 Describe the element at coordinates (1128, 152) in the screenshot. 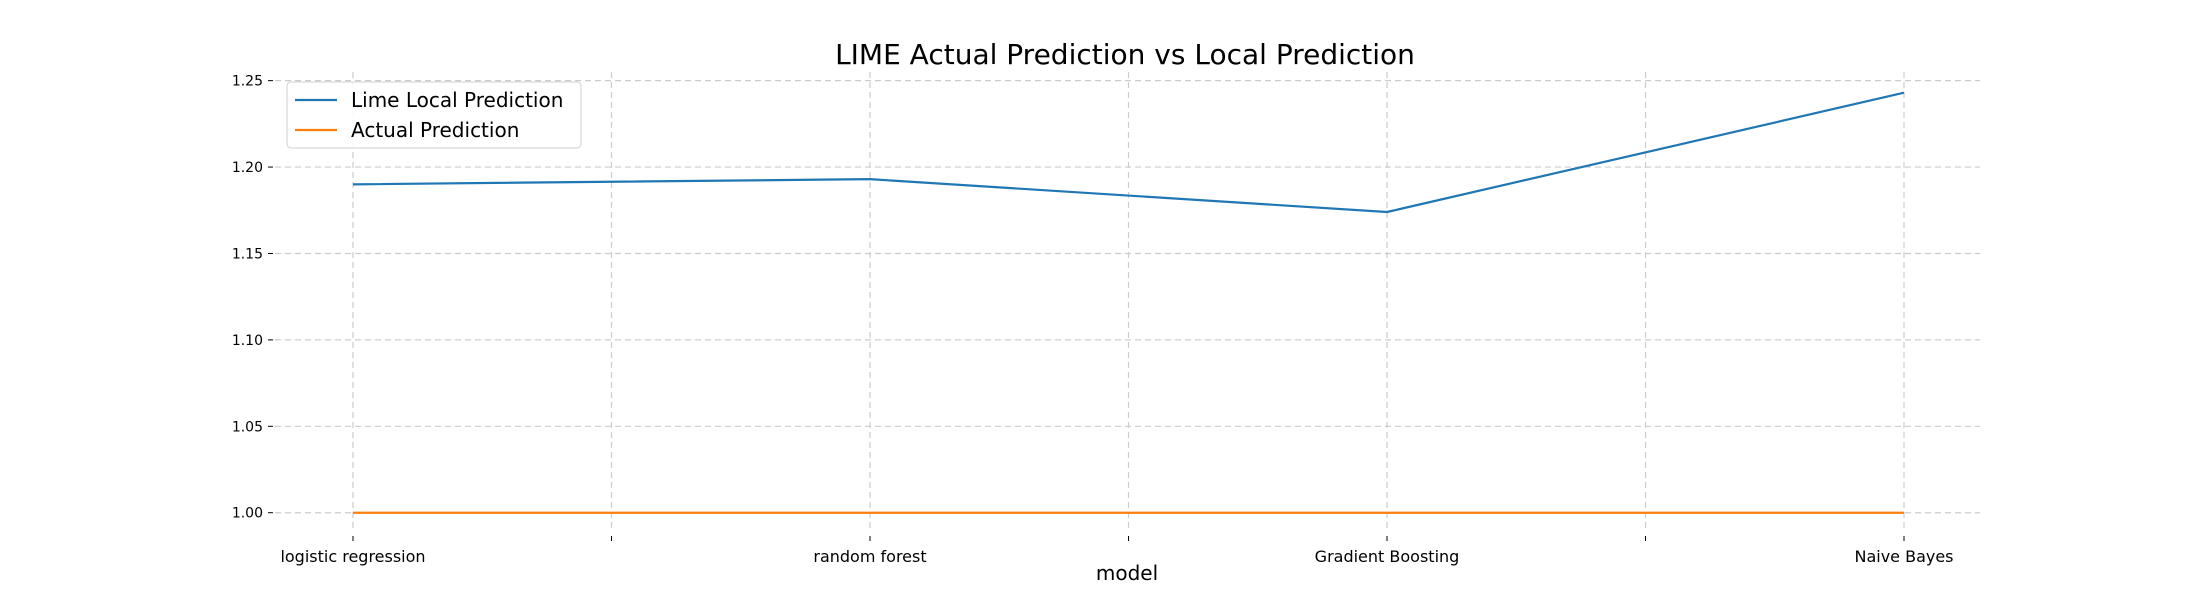

I see `series-line-lime-local-prediction` at that location.